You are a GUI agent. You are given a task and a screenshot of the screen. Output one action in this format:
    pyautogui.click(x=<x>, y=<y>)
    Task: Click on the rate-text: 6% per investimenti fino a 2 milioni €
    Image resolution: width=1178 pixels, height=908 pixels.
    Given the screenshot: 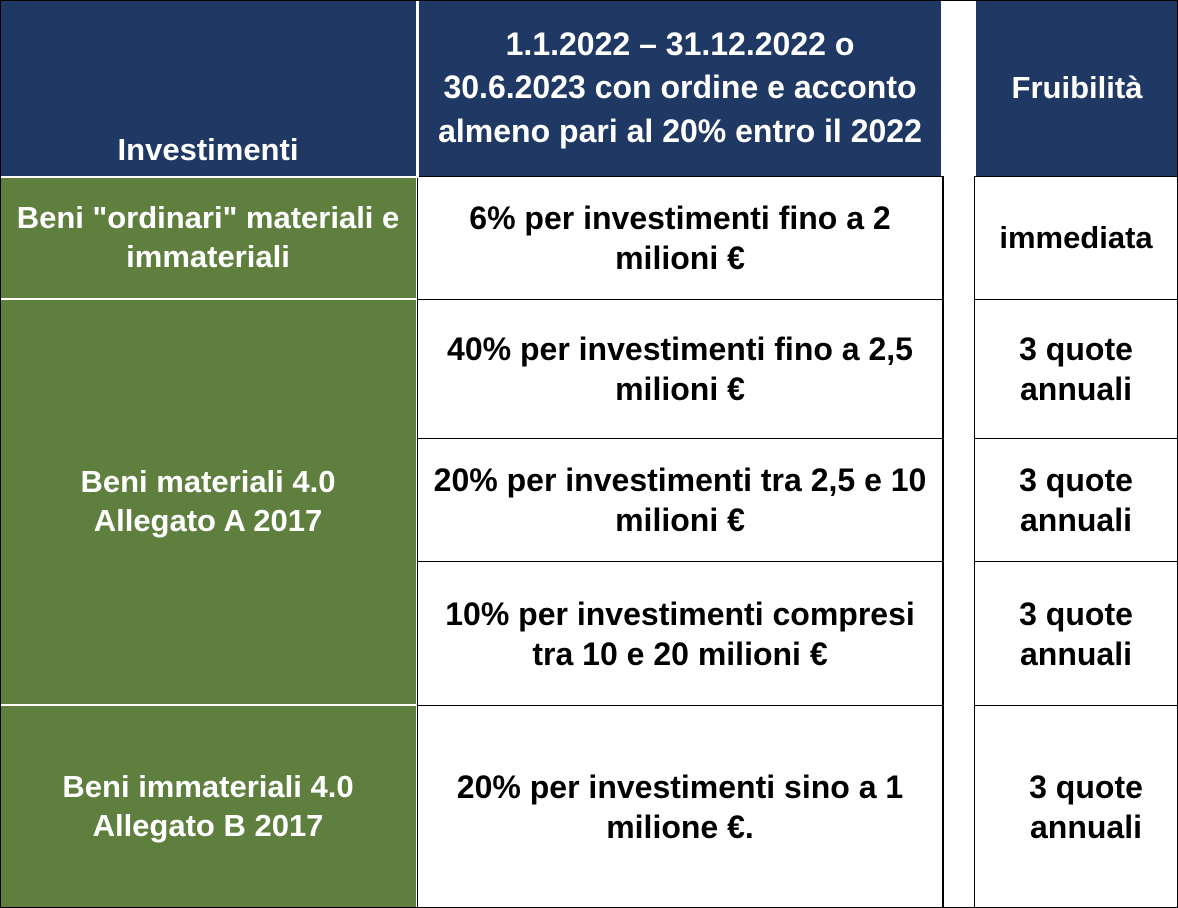 What is the action you would take?
    pyautogui.click(x=680, y=238)
    